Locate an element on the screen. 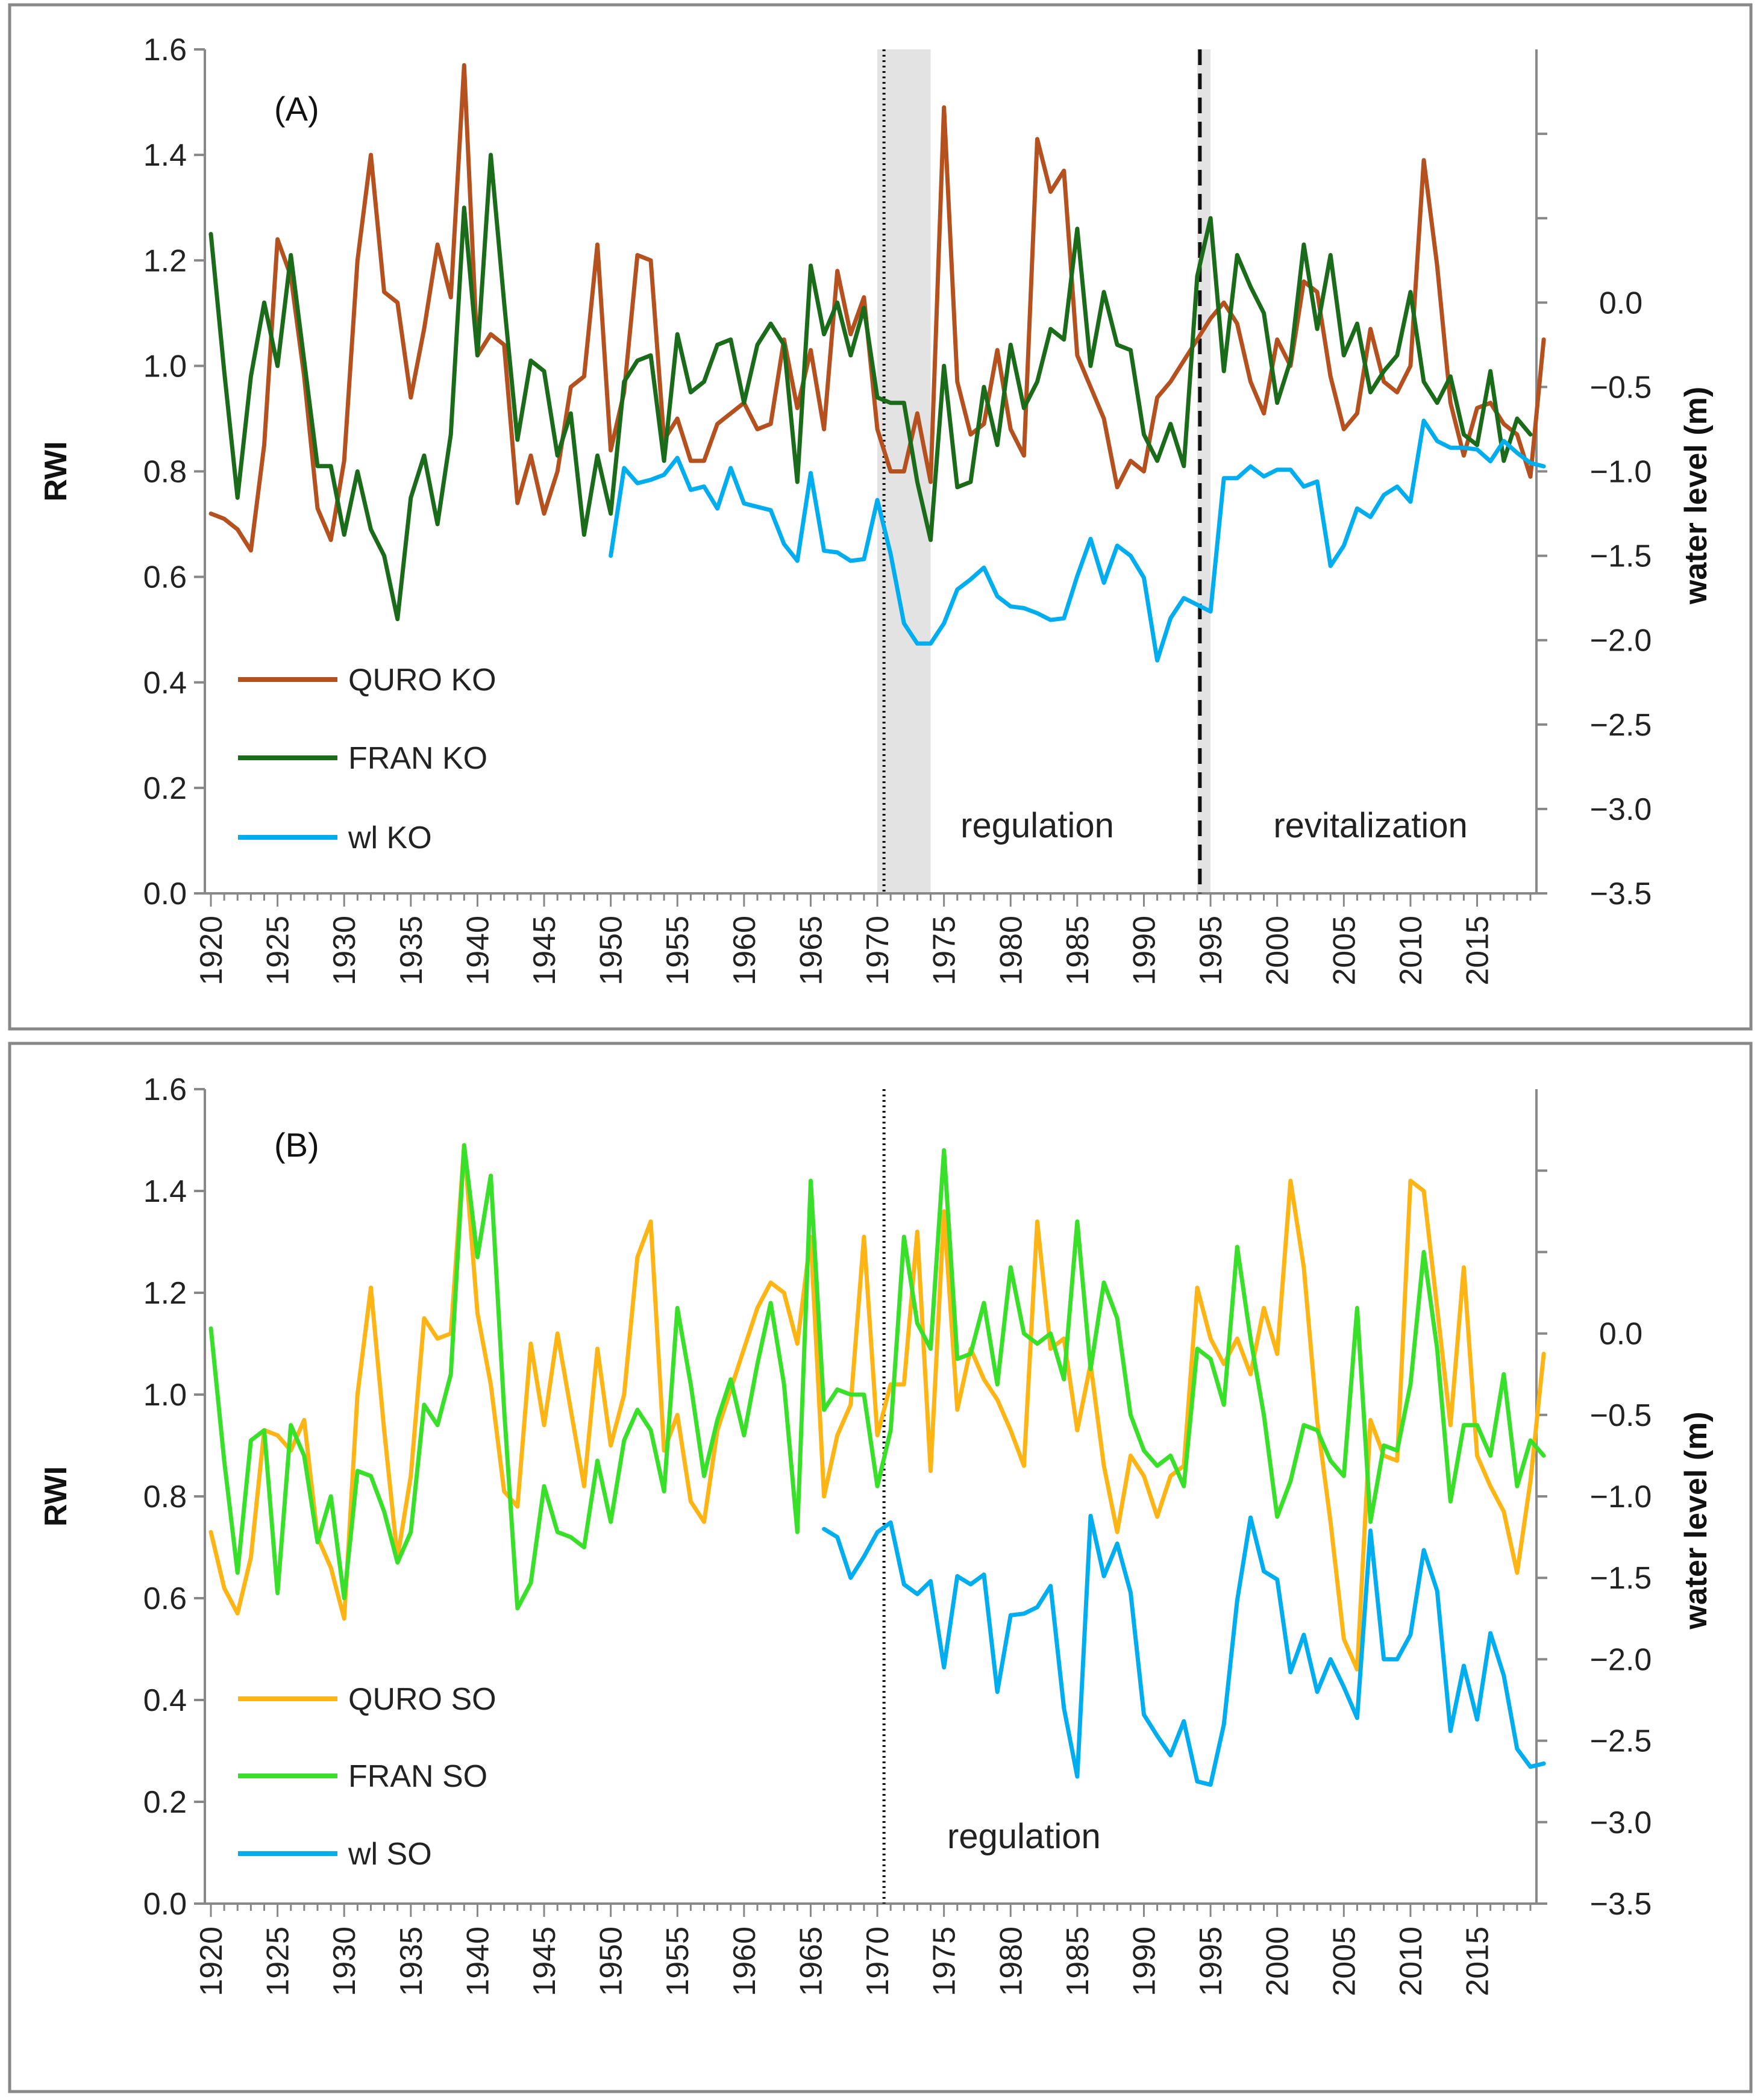 This screenshot has width=1763, height=2100. panel-label: (B) is located at coordinates (296, 1145).